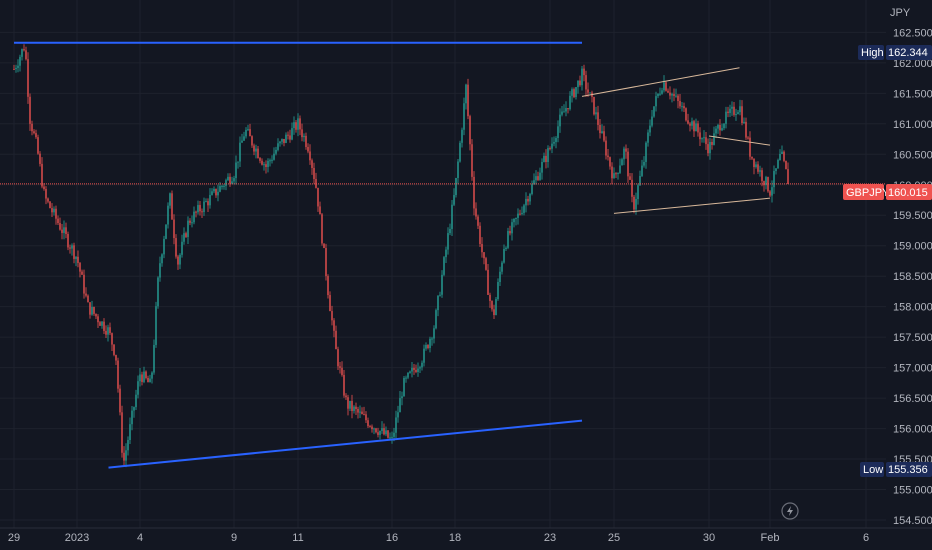 This screenshot has width=932, height=550. What do you see at coordinates (912, 399) in the screenshot?
I see `price-tick-label: 156.500` at bounding box center [912, 399].